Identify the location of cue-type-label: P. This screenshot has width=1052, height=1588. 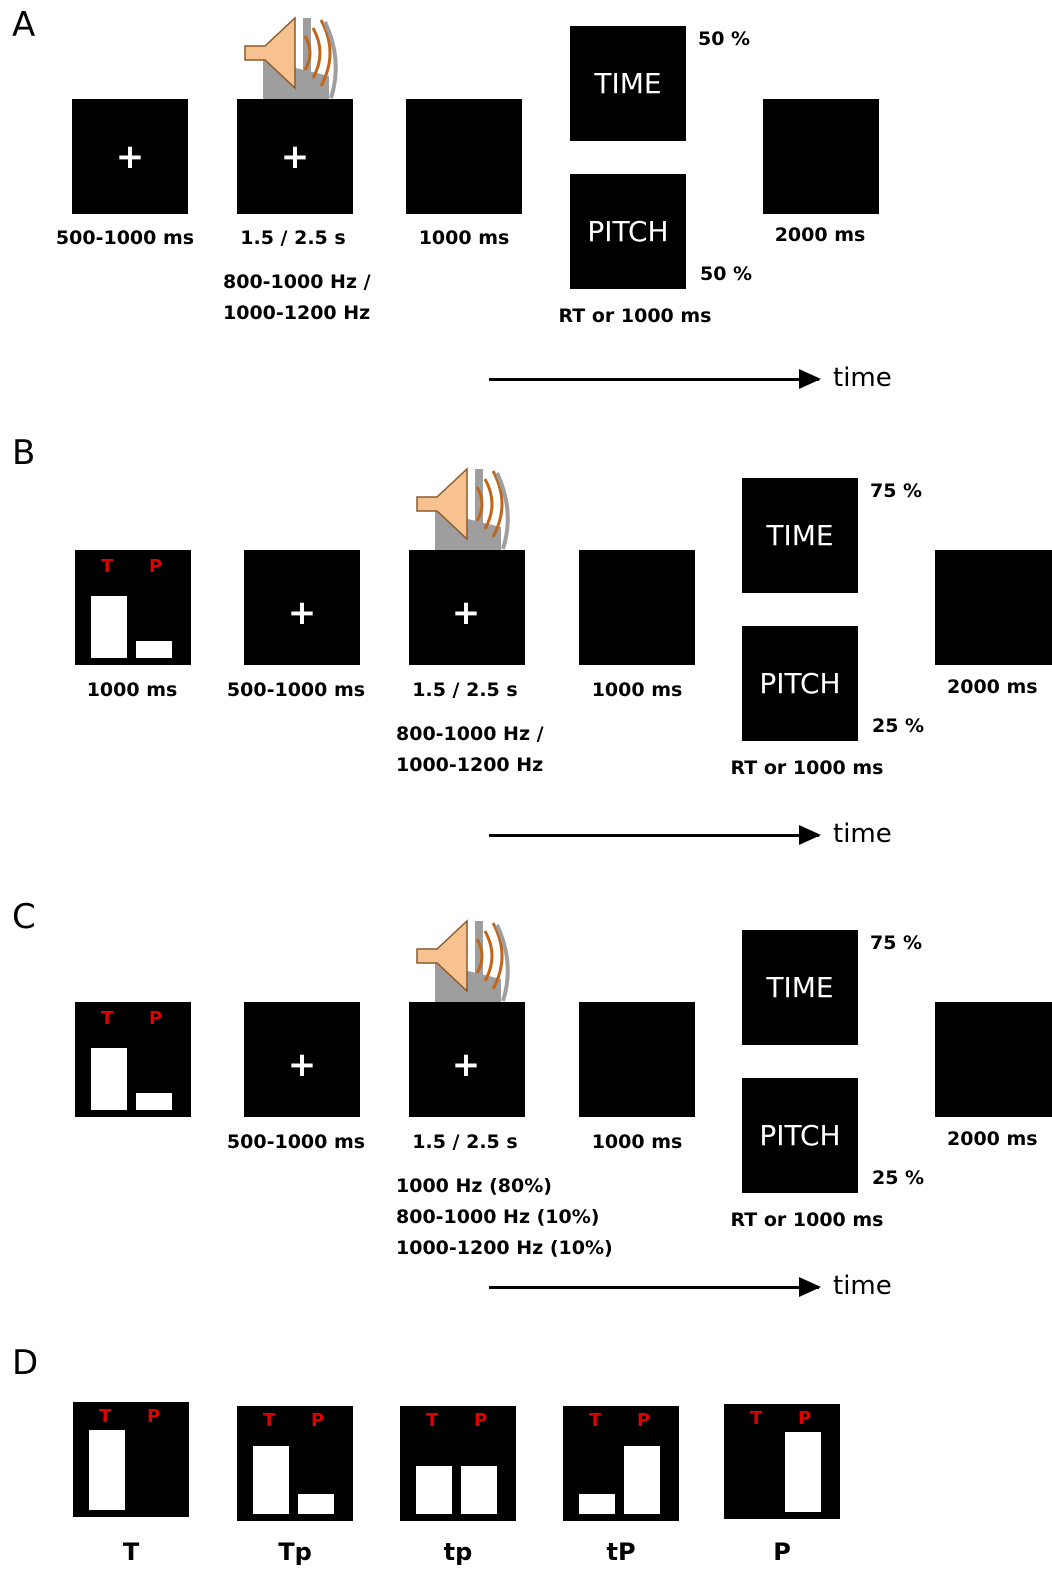
(782, 1552).